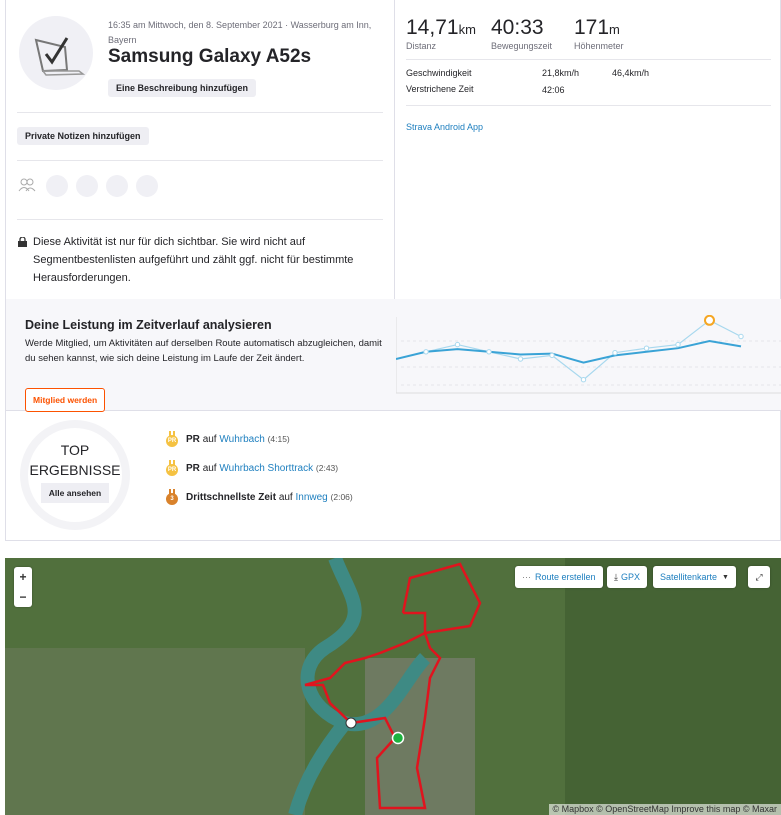 The width and height of the screenshot is (781, 815). What do you see at coordinates (432, 27) in the screenshot?
I see `stat-value: 14,71` at bounding box center [432, 27].